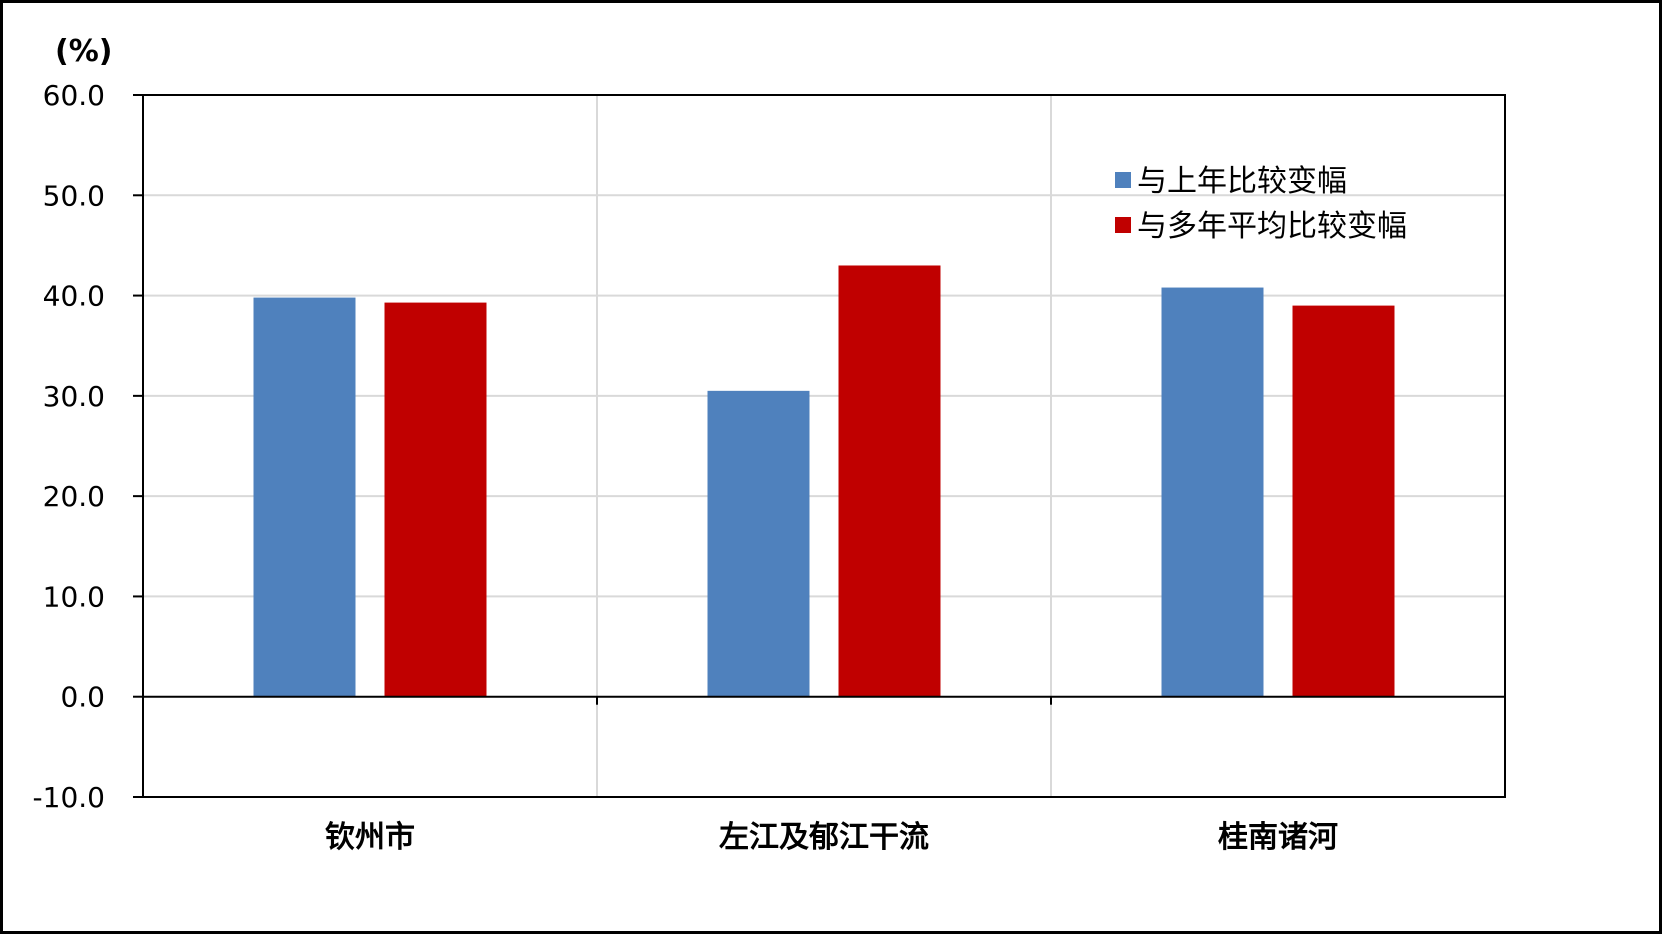 The height and width of the screenshot is (934, 1662). I want to click on y-tick-label: 20.0, so click(74, 496).